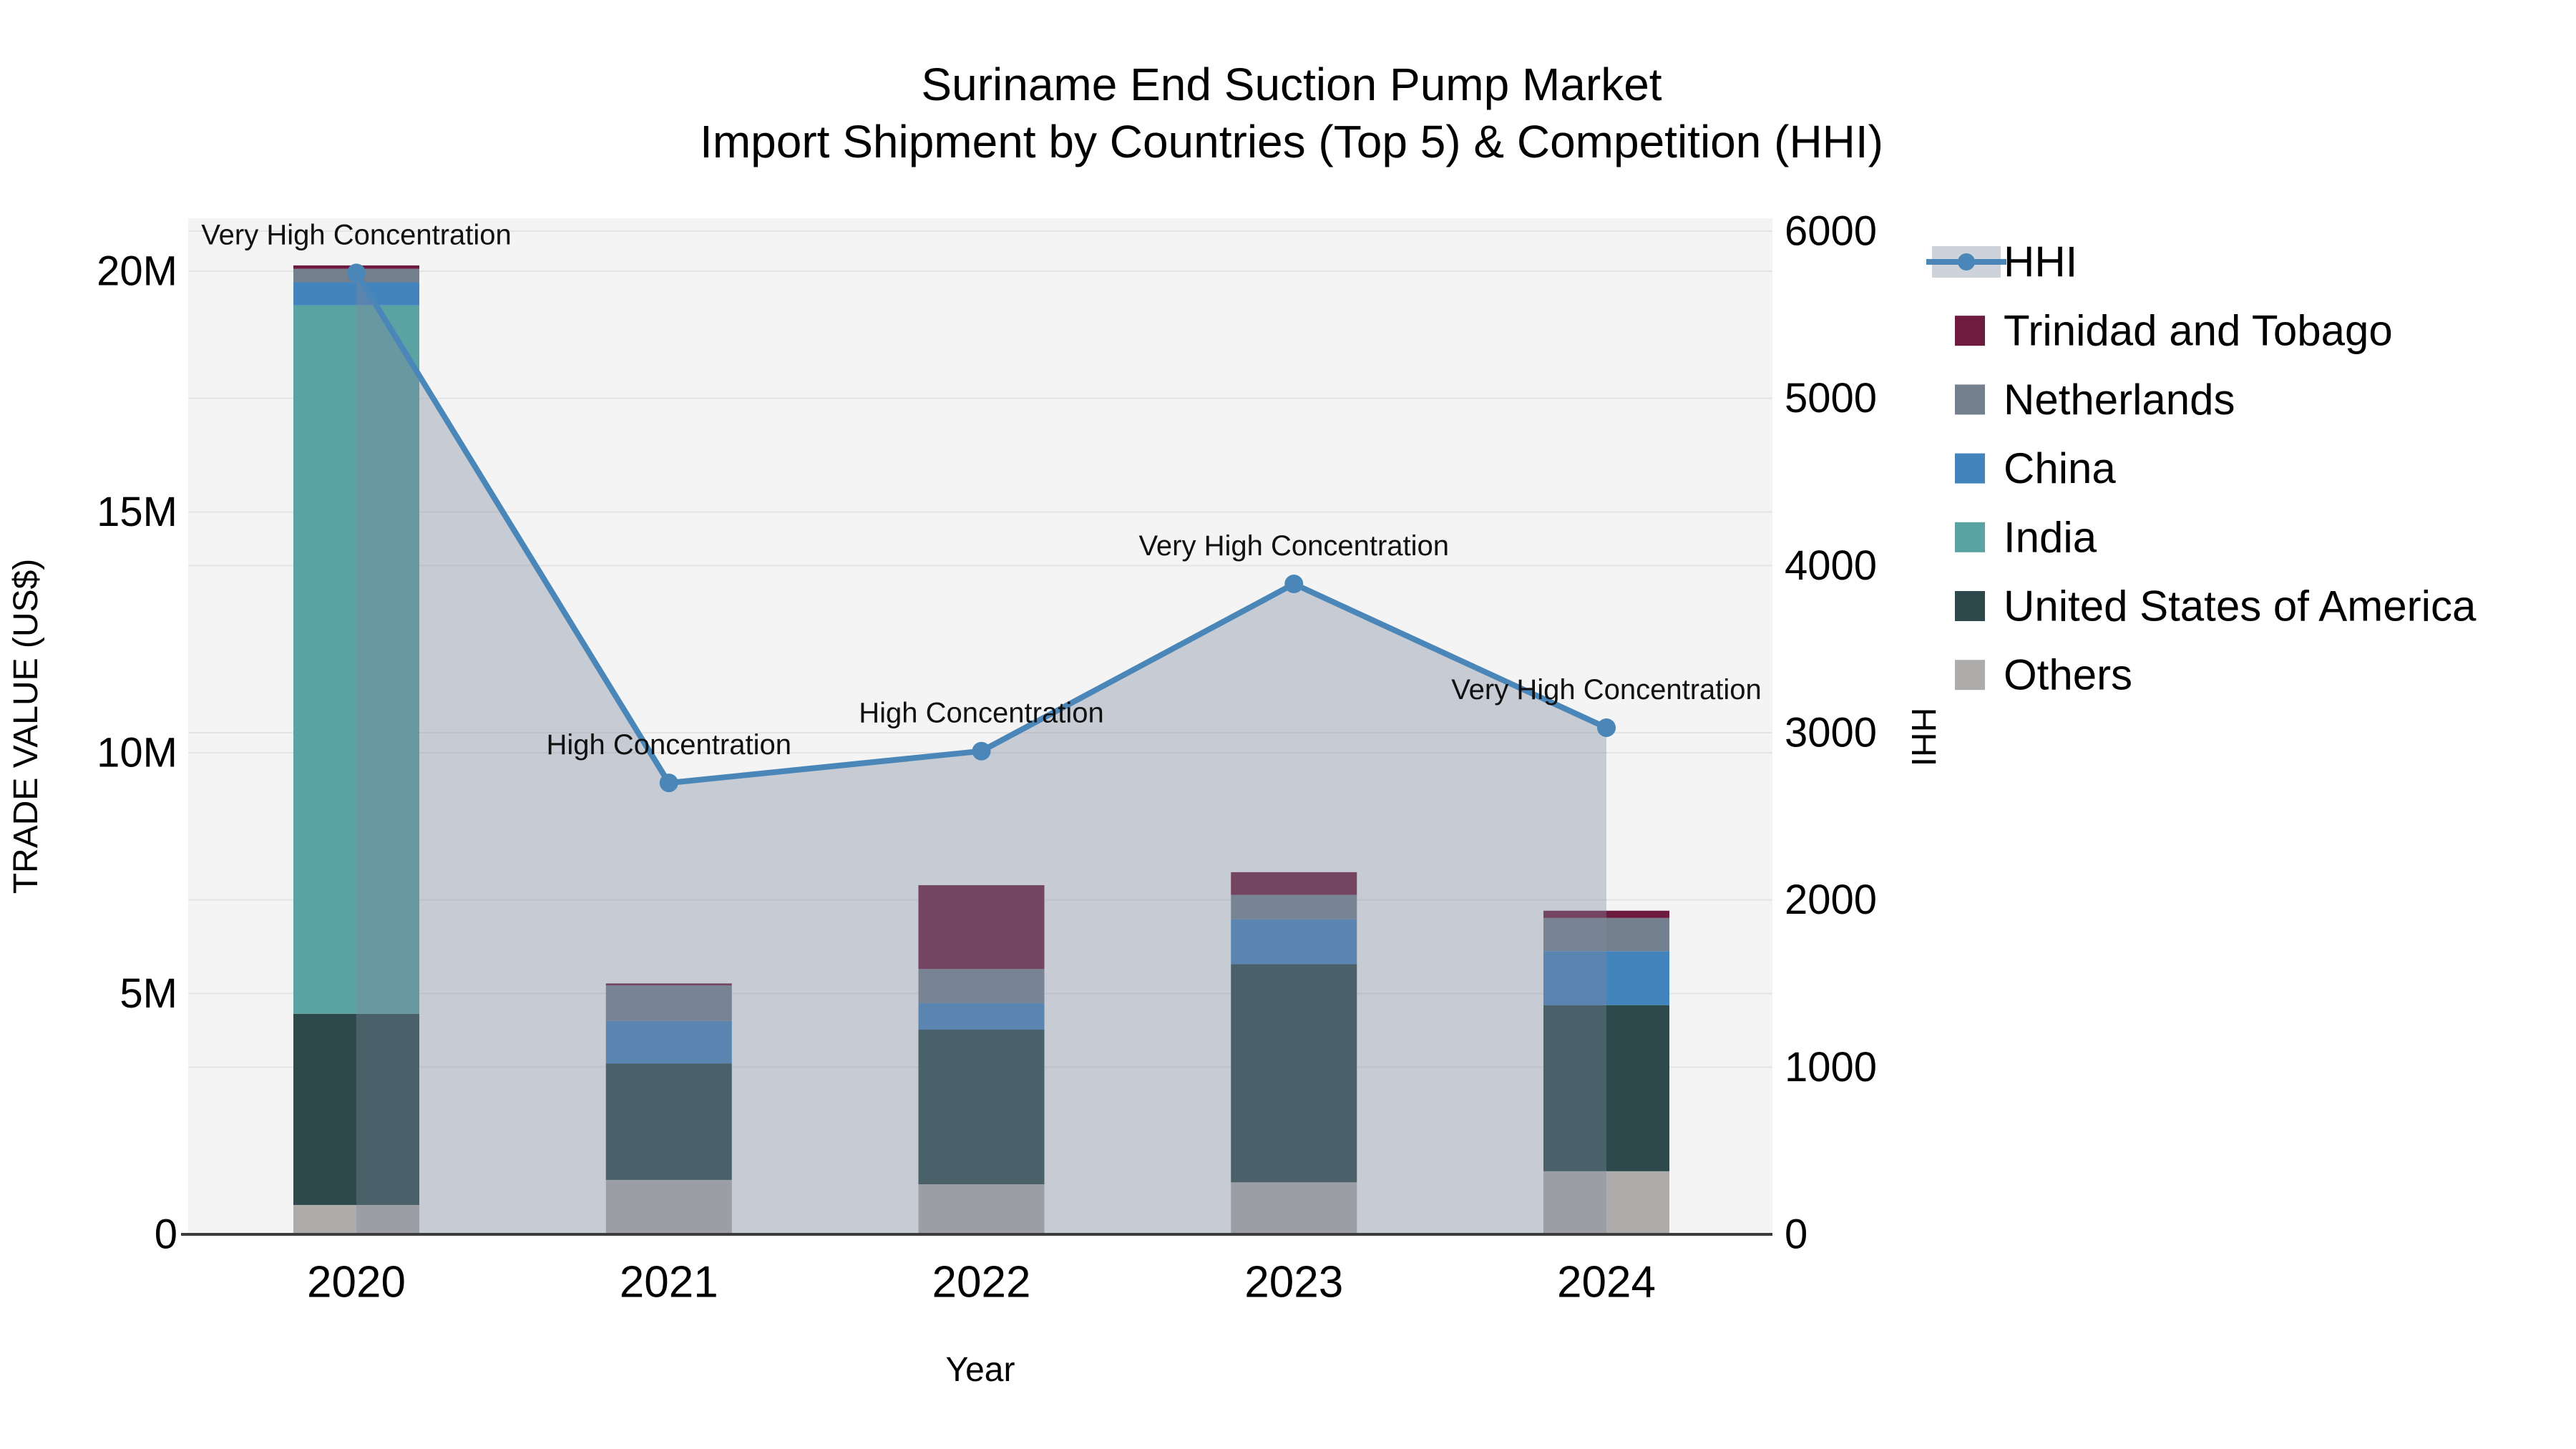 The height and width of the screenshot is (1449, 2576). I want to click on bar-segment-china-2022, so click(981, 1016).